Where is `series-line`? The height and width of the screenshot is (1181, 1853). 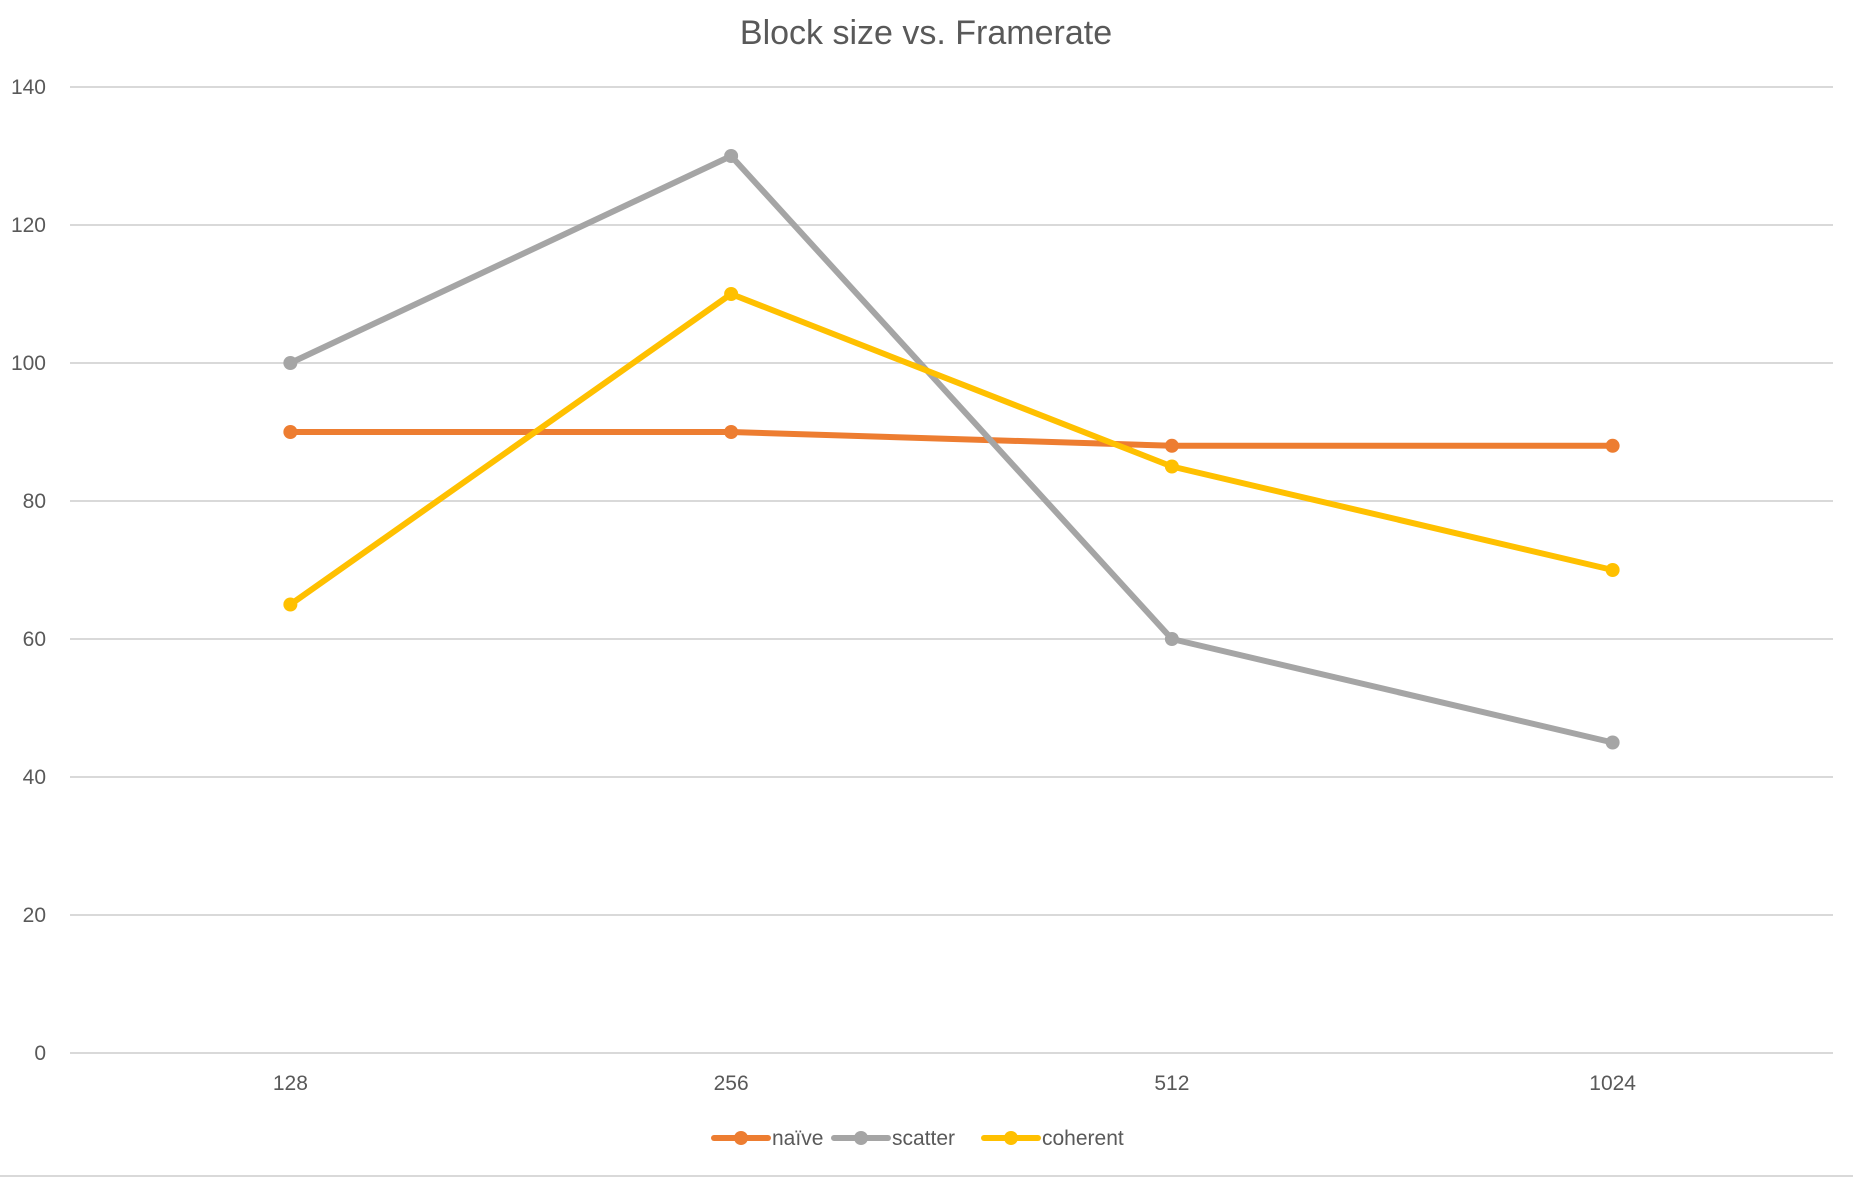 series-line is located at coordinates (951, 439).